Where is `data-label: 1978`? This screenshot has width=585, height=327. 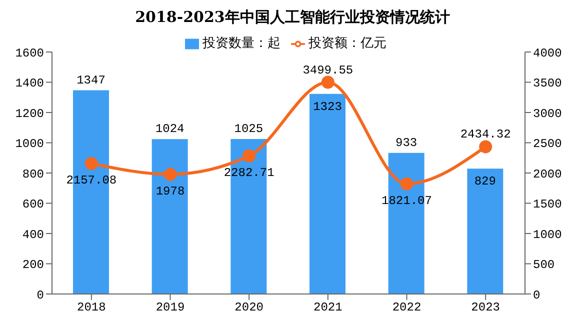
data-label: 1978 is located at coordinates (170, 191).